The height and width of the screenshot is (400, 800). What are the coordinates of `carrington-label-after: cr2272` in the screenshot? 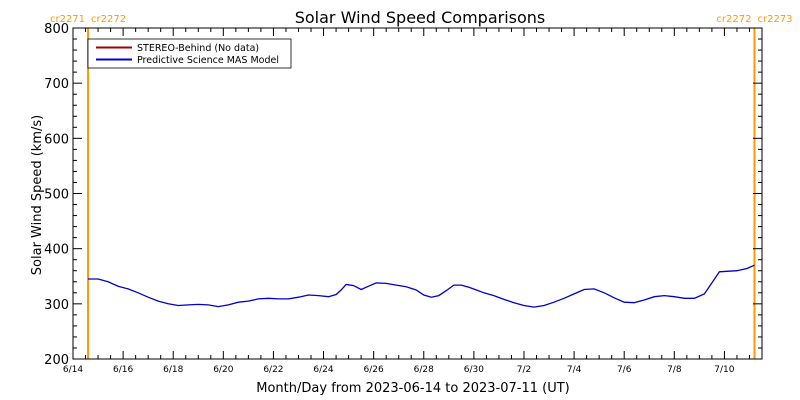 It's located at (108, 19).